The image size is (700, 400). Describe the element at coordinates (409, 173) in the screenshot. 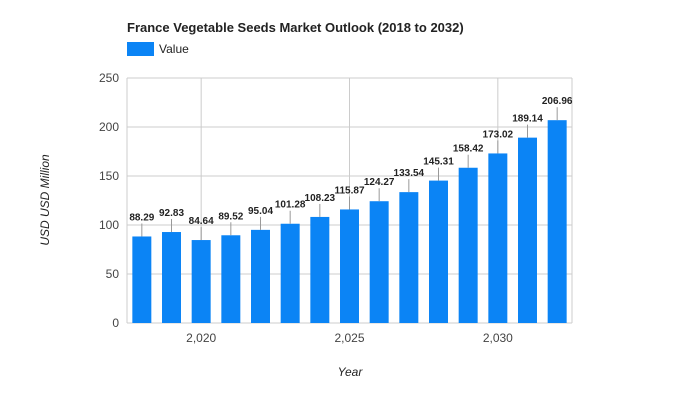

I see `data-label: 133.54` at that location.